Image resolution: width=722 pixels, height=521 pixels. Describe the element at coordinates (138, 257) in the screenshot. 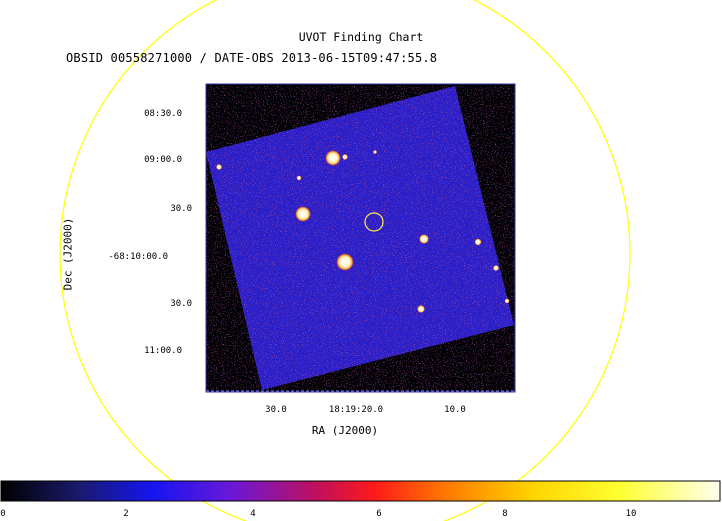

I see `dec-tick-label: -68:10:00.0` at that location.